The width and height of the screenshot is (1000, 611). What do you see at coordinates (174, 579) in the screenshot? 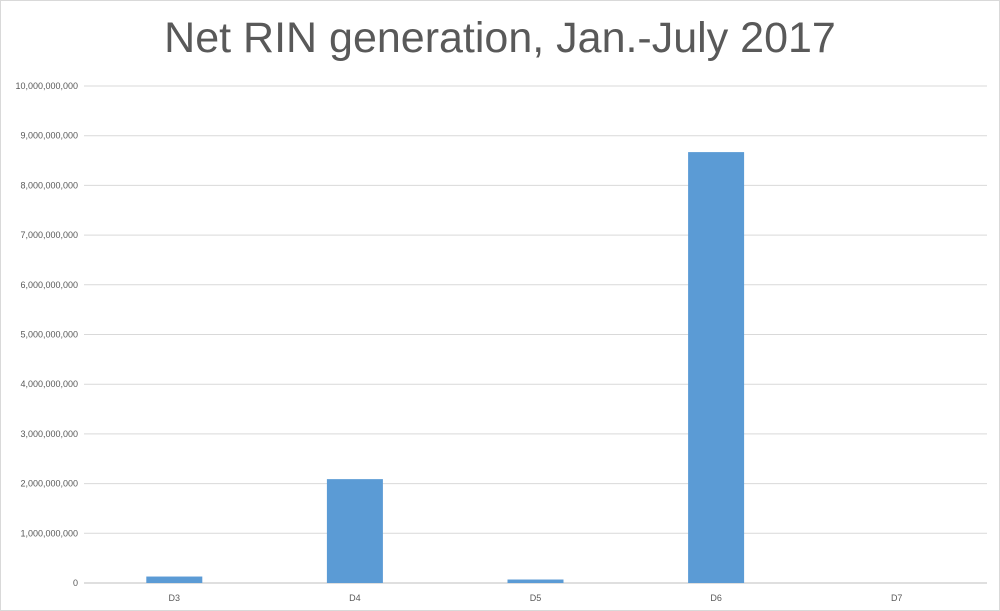
I see `bar-d3` at bounding box center [174, 579].